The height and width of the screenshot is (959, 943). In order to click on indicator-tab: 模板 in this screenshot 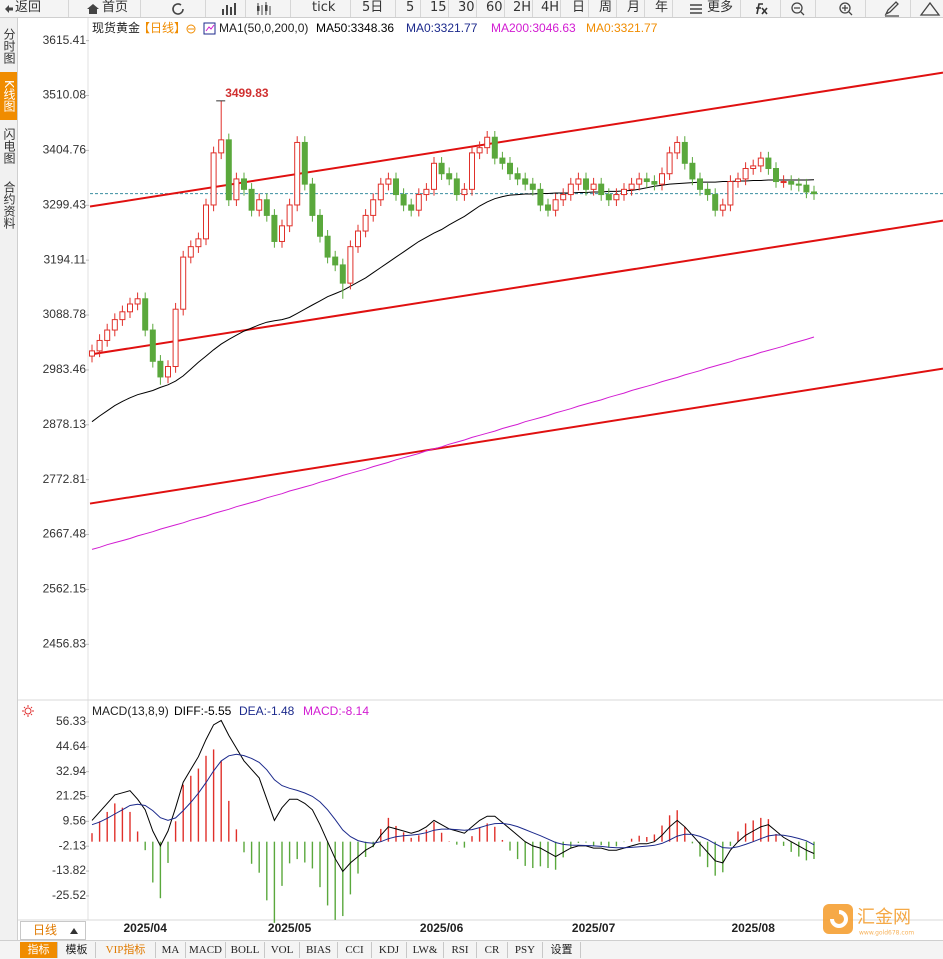, I will do `click(77, 950)`.